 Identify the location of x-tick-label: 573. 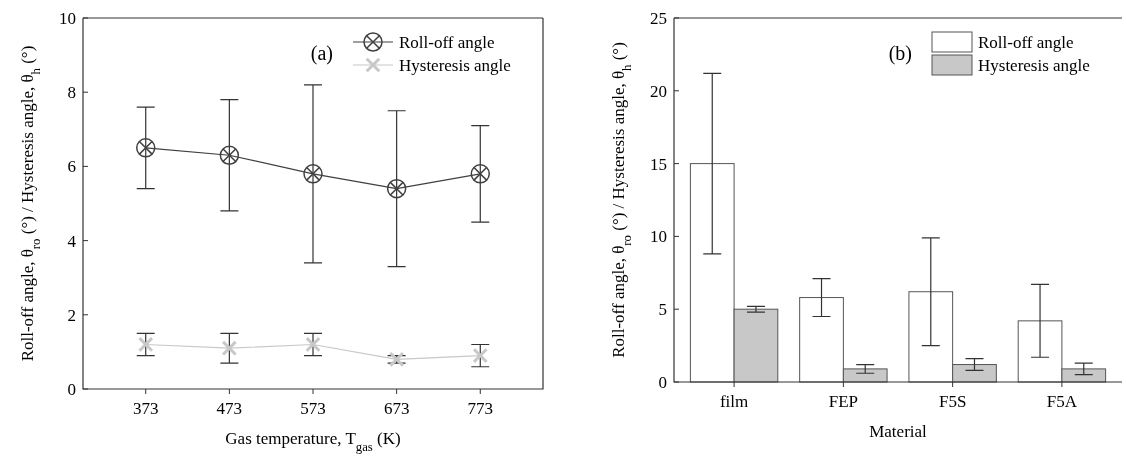
(313, 408).